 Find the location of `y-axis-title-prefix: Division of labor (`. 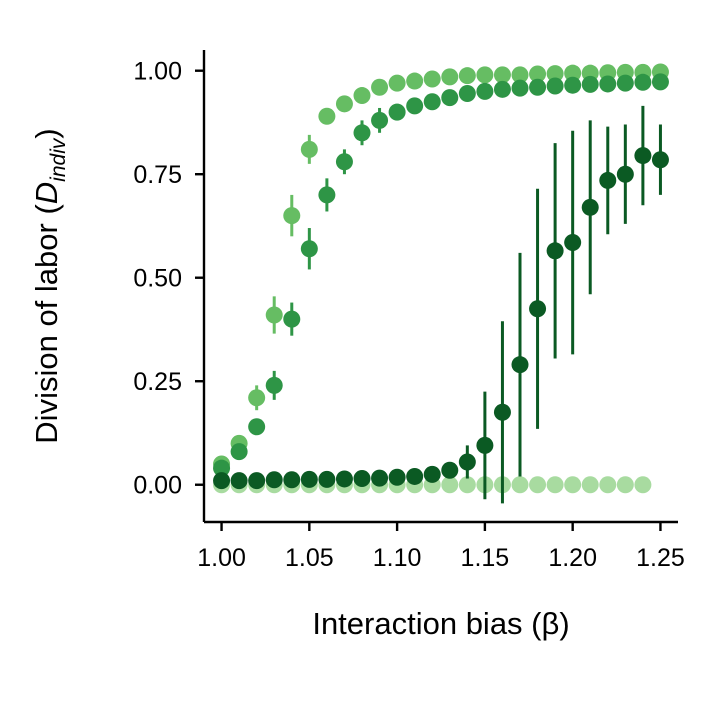

y-axis-title-prefix: Division of labor ( is located at coordinates (46, 324).